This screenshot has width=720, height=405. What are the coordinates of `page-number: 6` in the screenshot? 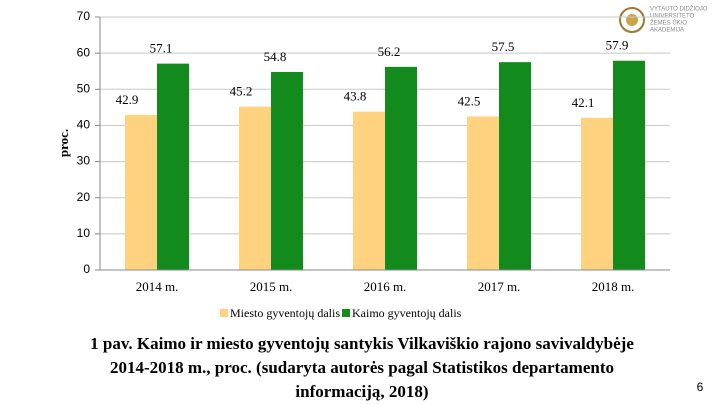 It's located at (700, 387).